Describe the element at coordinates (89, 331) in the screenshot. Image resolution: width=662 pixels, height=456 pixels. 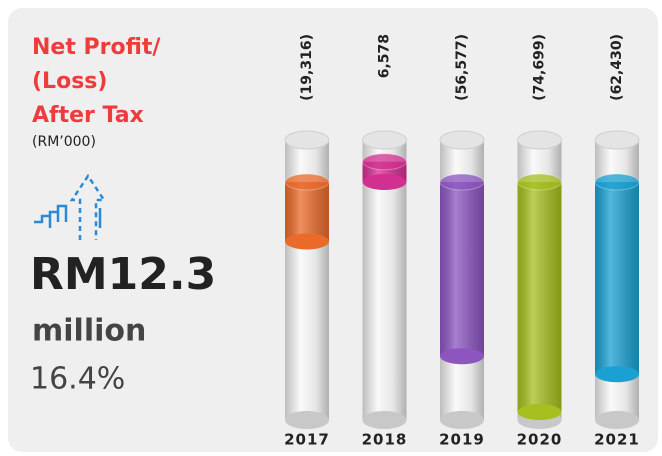
I see `highlight-unit: million` at that location.